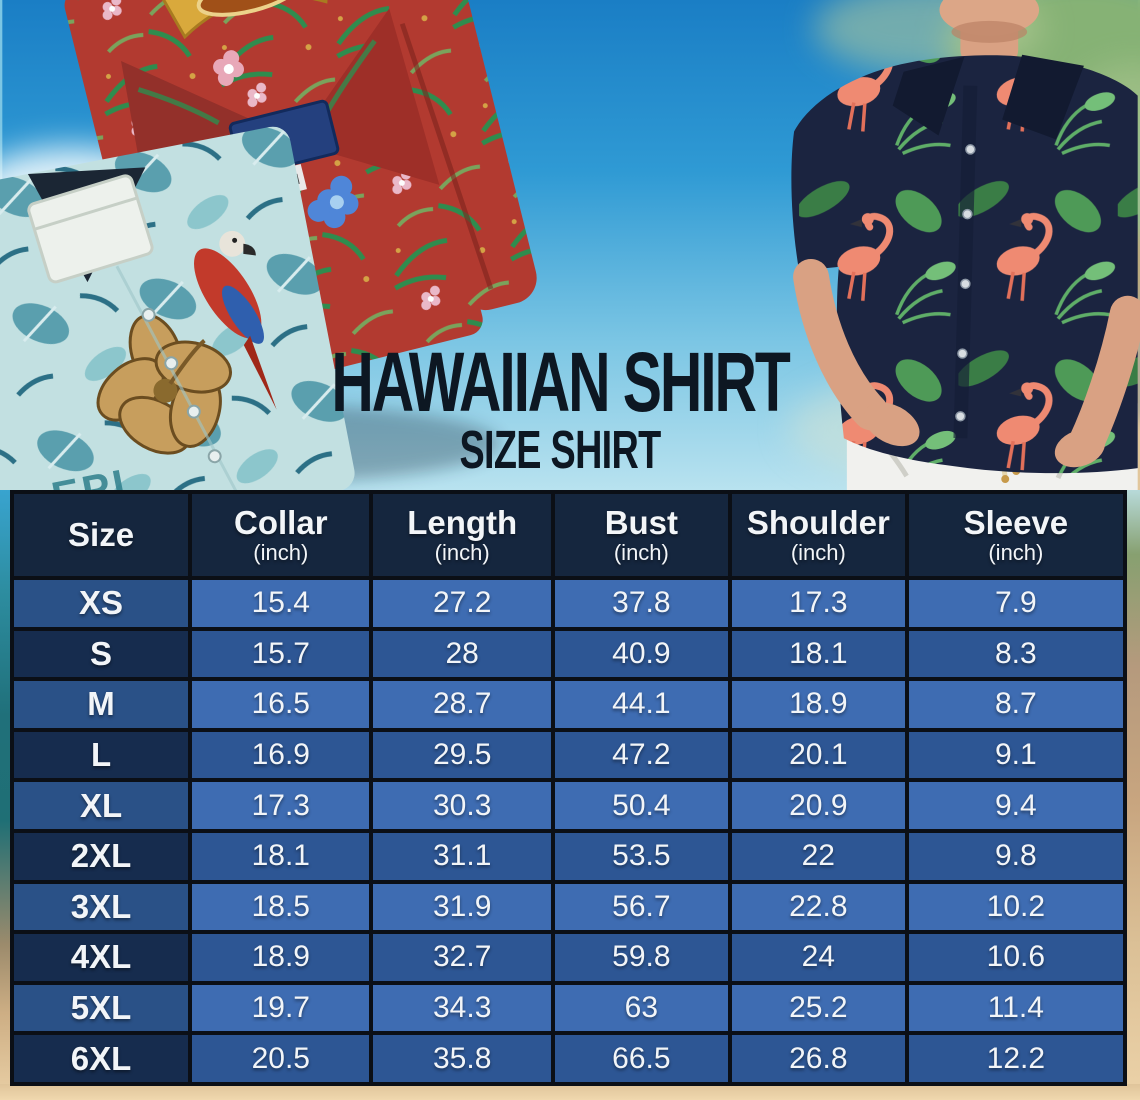 This screenshot has width=1140, height=1100. Describe the element at coordinates (281, 1008) in the screenshot. I see `value-cell: 19.7` at that location.